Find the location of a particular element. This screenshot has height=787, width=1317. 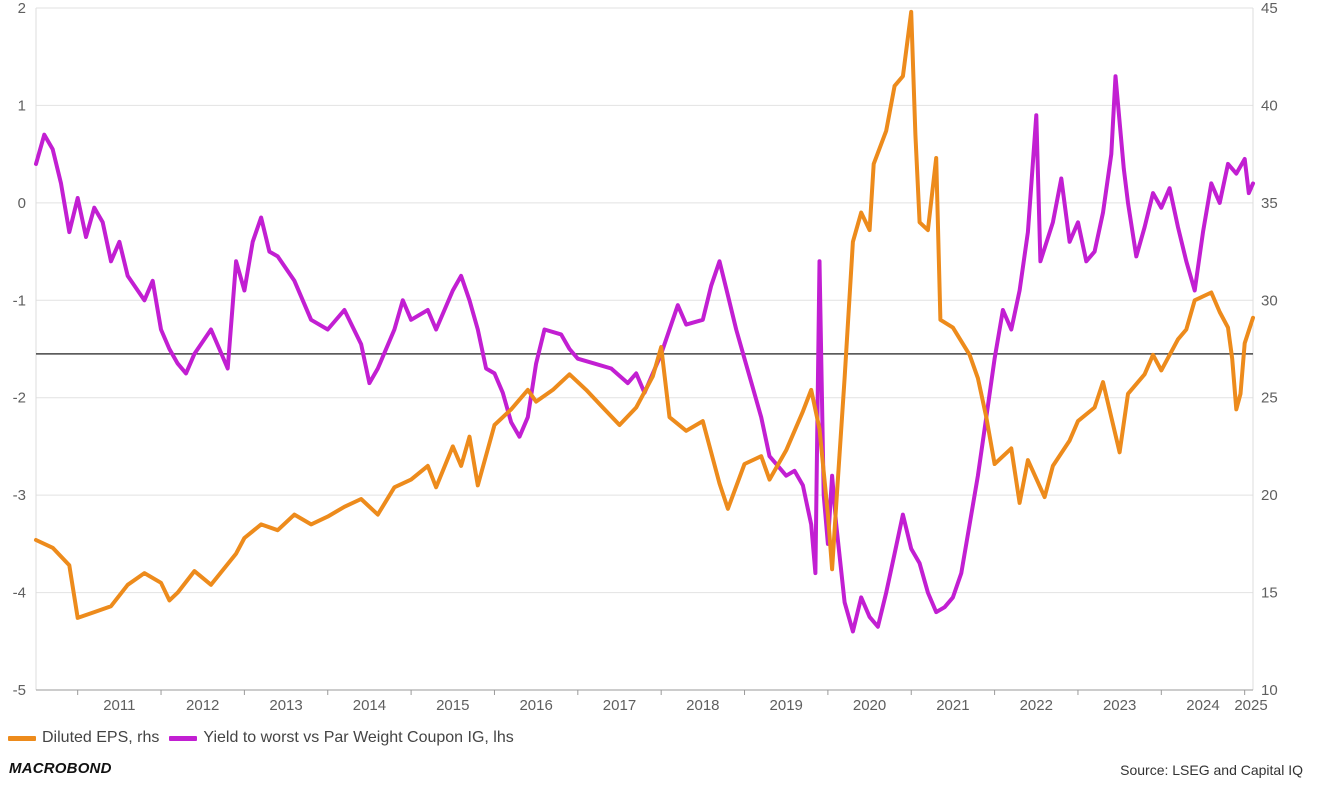

right-tick-label: 35 is located at coordinates (1269, 203).